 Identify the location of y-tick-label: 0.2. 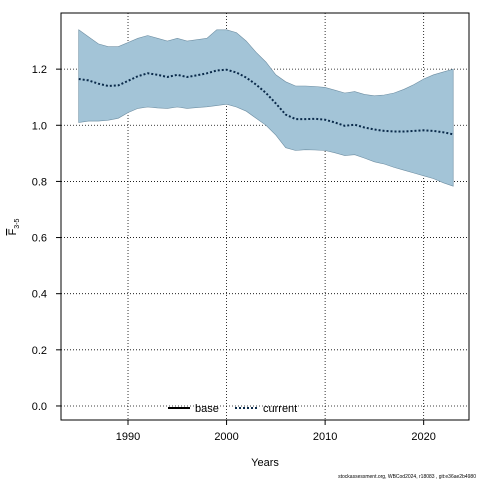
(39, 351).